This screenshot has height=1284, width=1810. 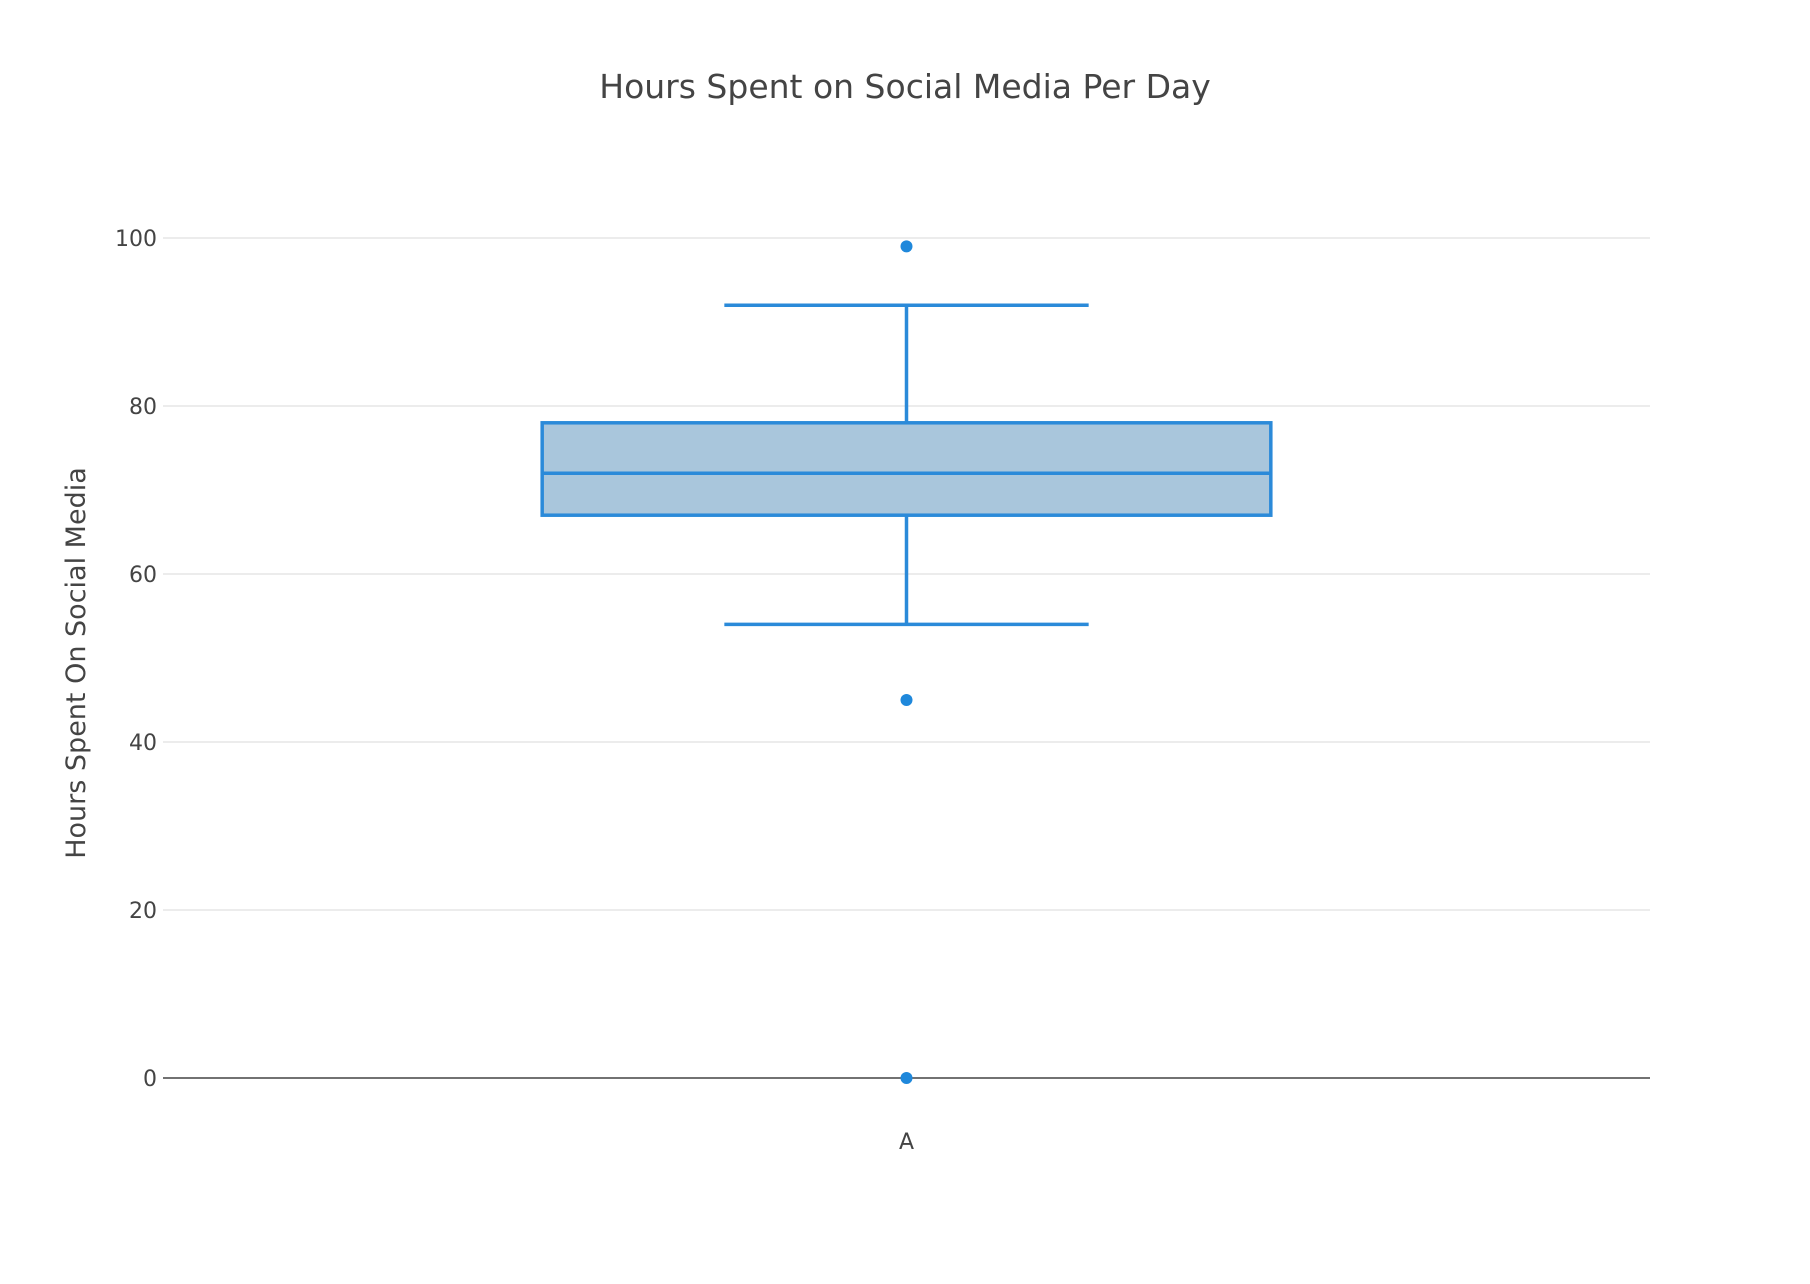 I want to click on interquartile-box, so click(x=906, y=469).